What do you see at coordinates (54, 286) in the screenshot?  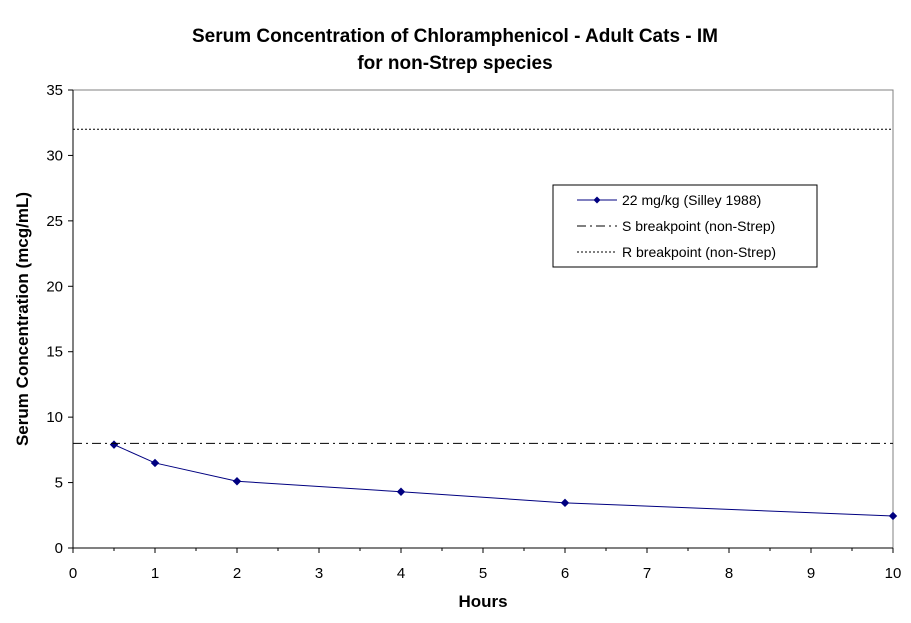 I see `y-tick-label: 20` at bounding box center [54, 286].